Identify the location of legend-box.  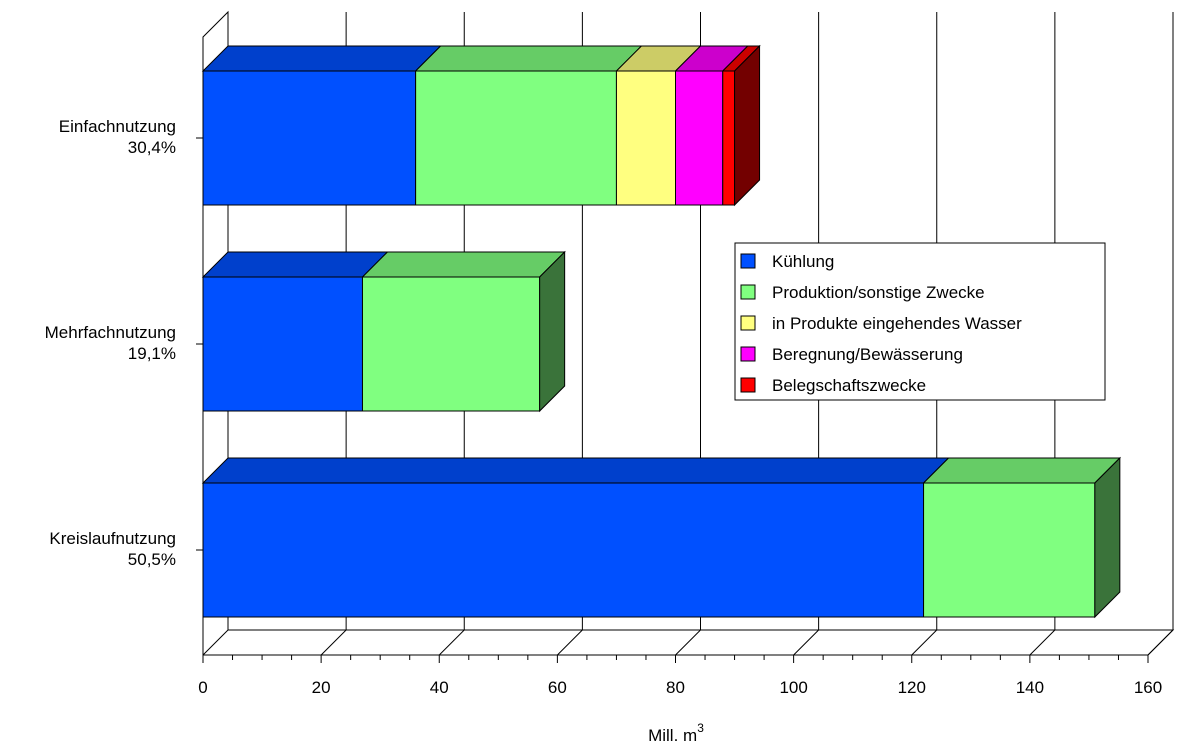
(920, 321).